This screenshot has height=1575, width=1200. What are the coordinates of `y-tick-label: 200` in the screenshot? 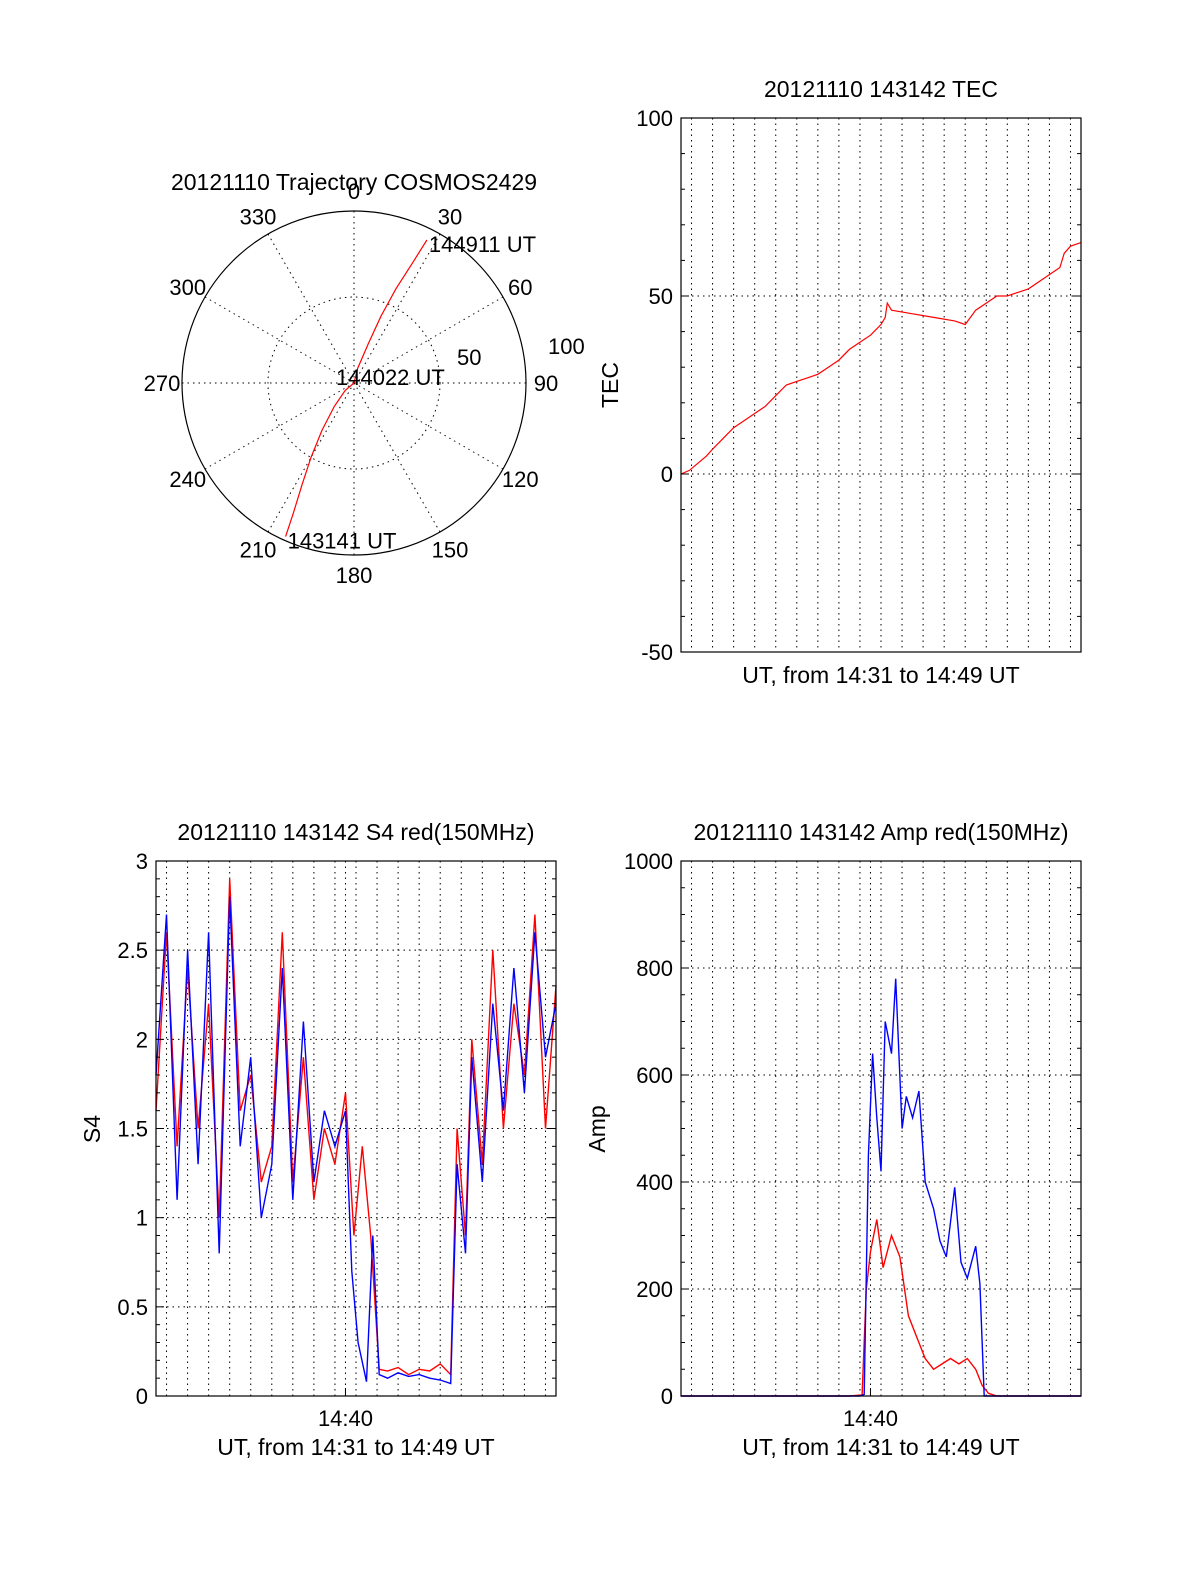 It's located at (654, 1289).